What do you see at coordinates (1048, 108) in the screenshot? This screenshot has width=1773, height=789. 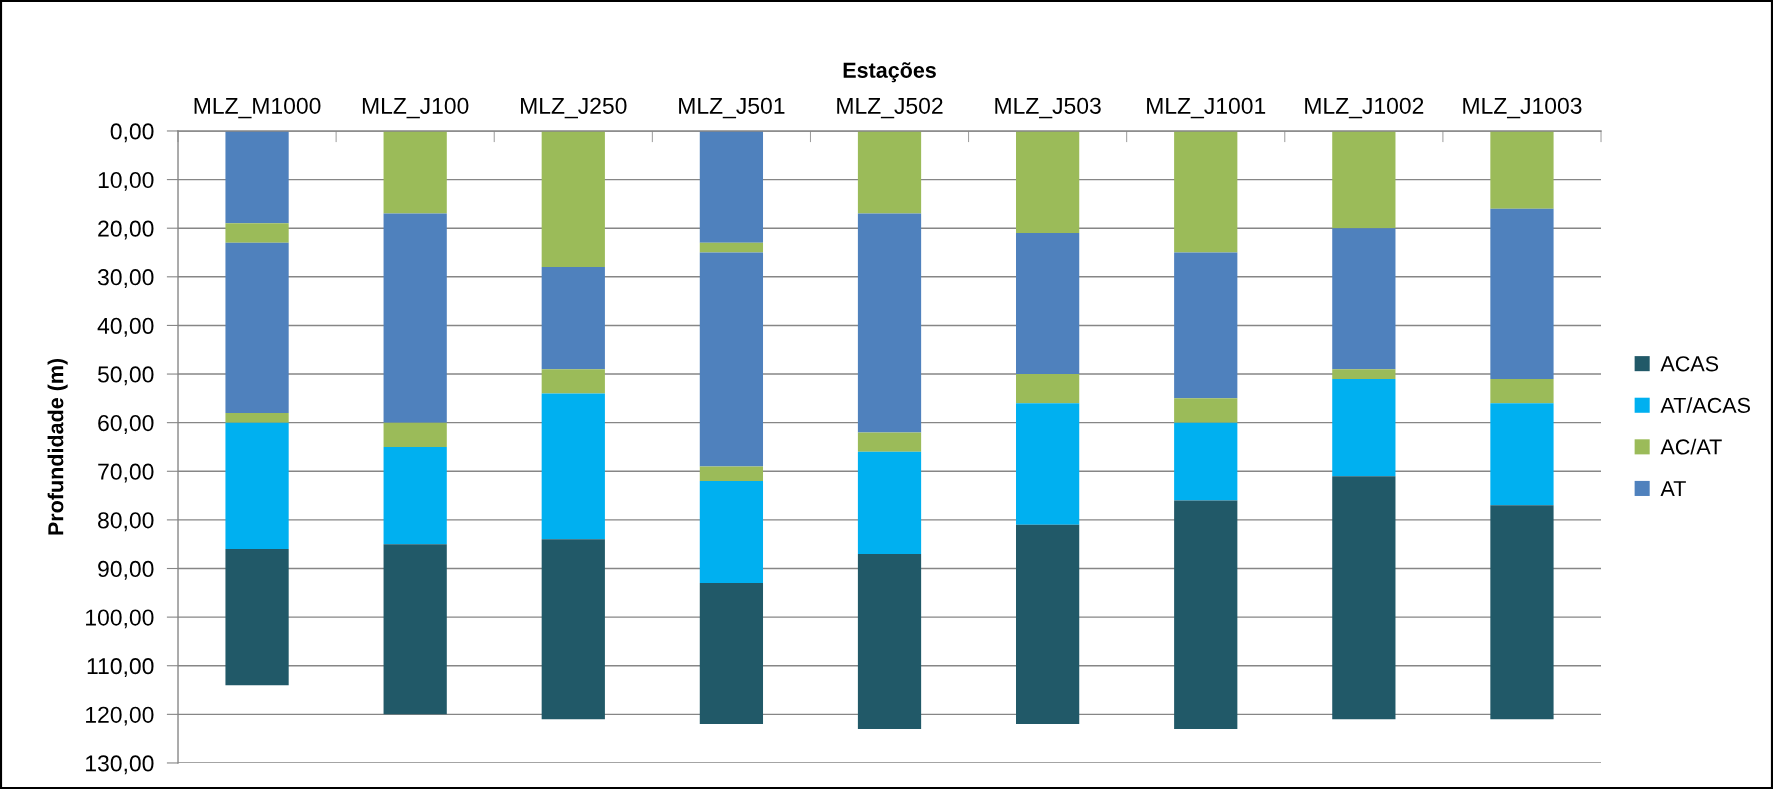 I see `x-tick-label: MLZ_J503` at bounding box center [1048, 108].